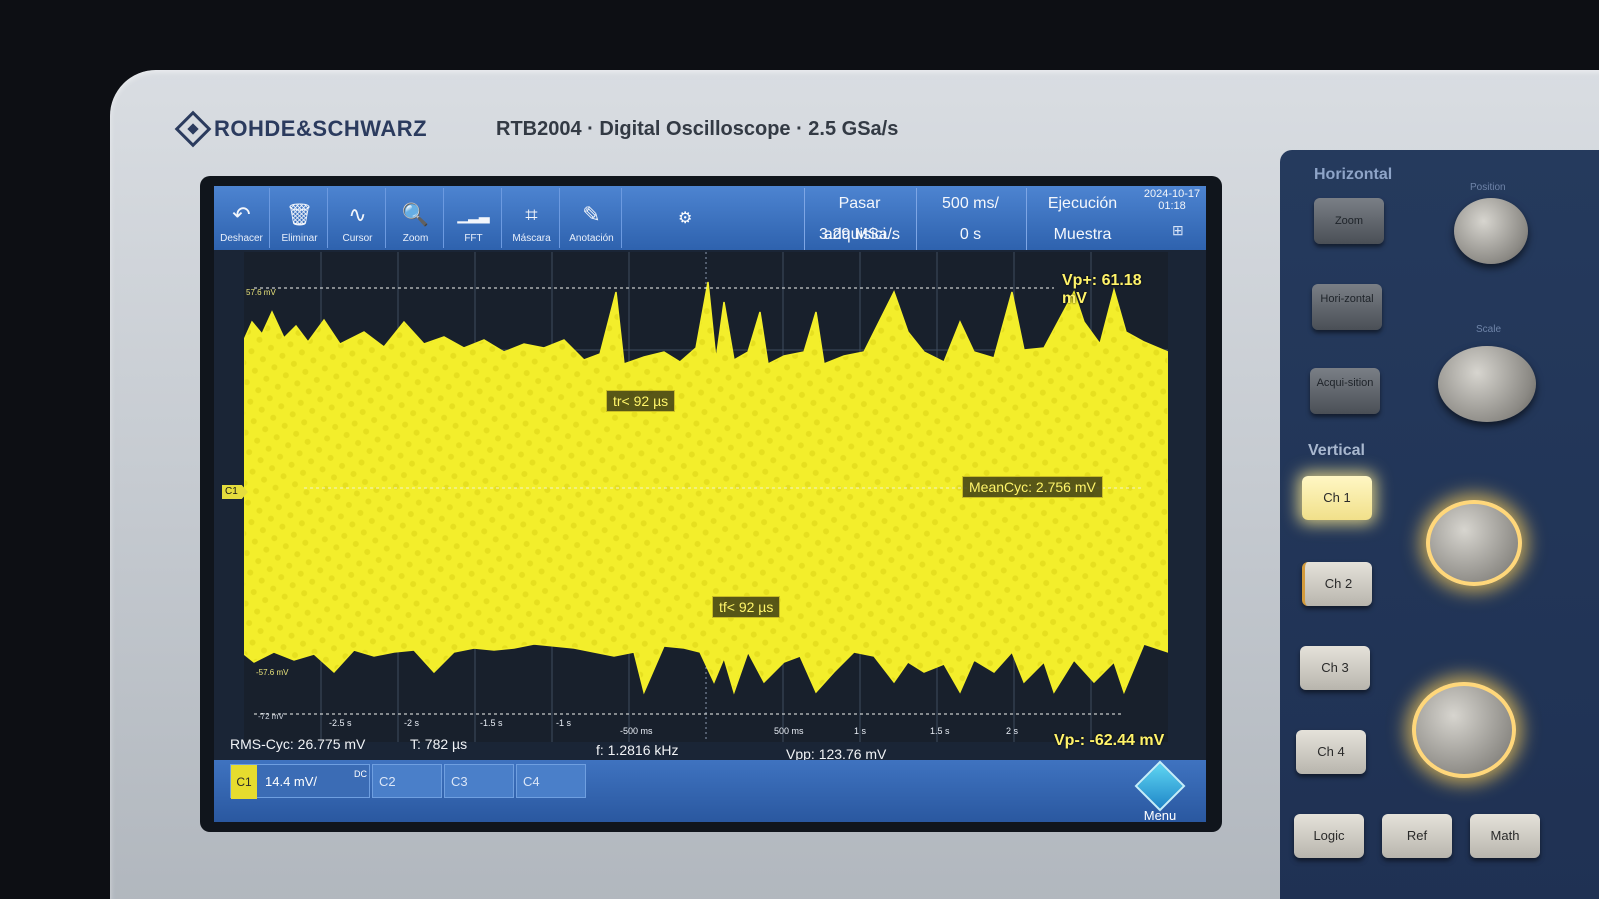 Image resolution: width=1599 pixels, height=899 pixels. I want to click on acq-type-readout: Muestra, so click(1082, 234).